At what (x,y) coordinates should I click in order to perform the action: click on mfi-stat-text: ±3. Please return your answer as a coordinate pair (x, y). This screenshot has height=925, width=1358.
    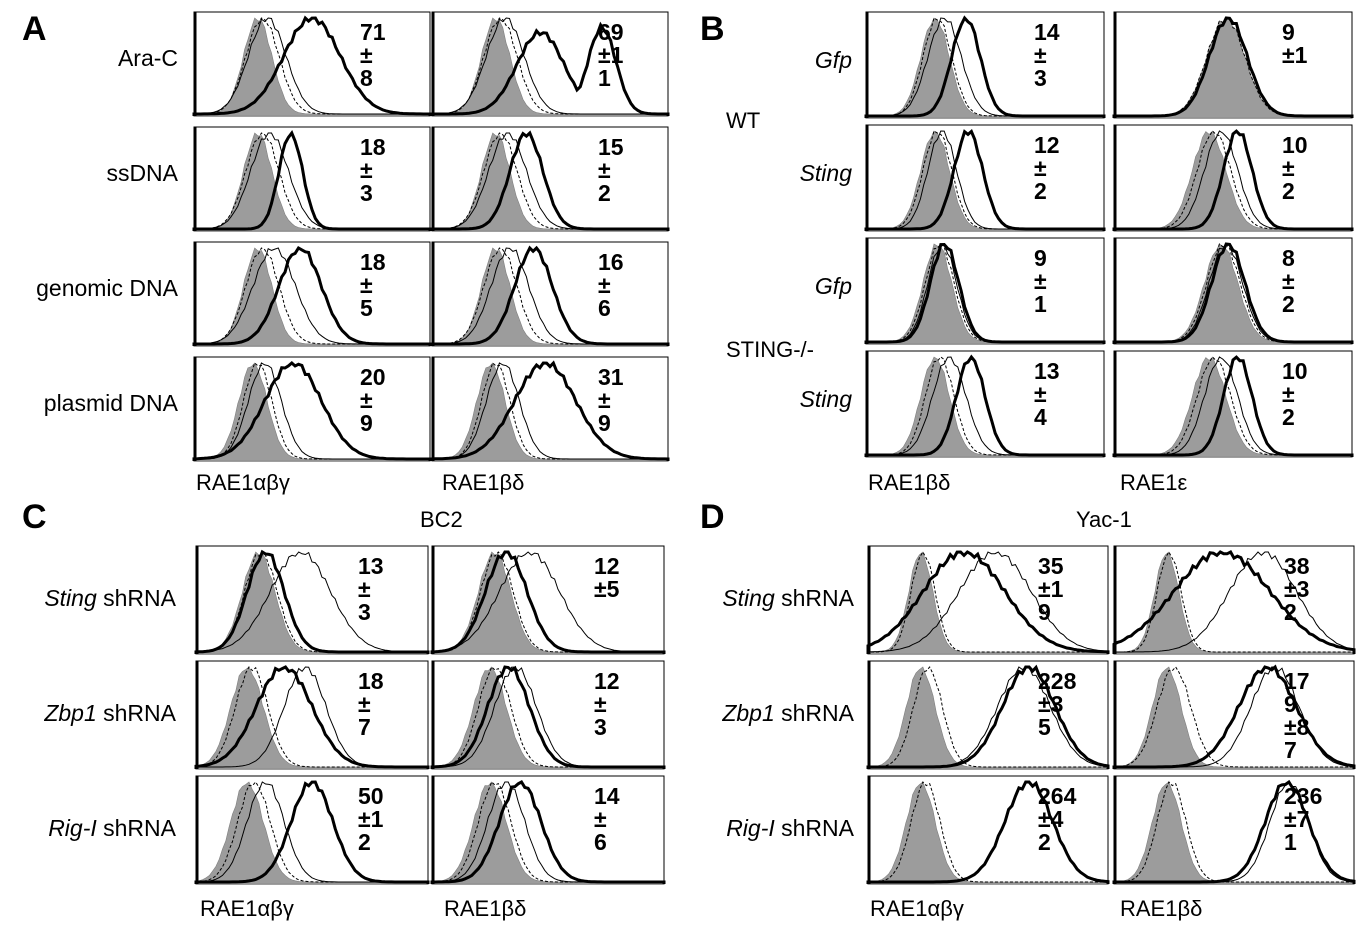
    Looking at the image, I should click on (1296, 589).